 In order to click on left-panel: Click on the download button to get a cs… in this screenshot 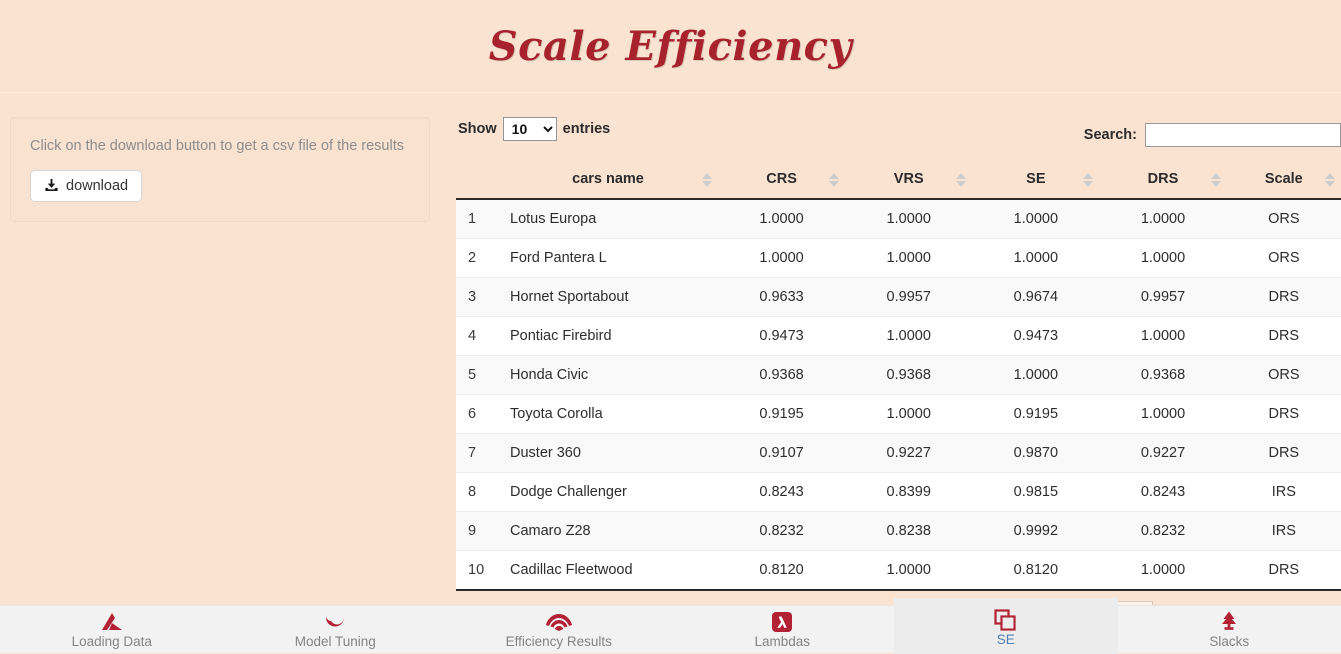, I will do `click(220, 169)`.